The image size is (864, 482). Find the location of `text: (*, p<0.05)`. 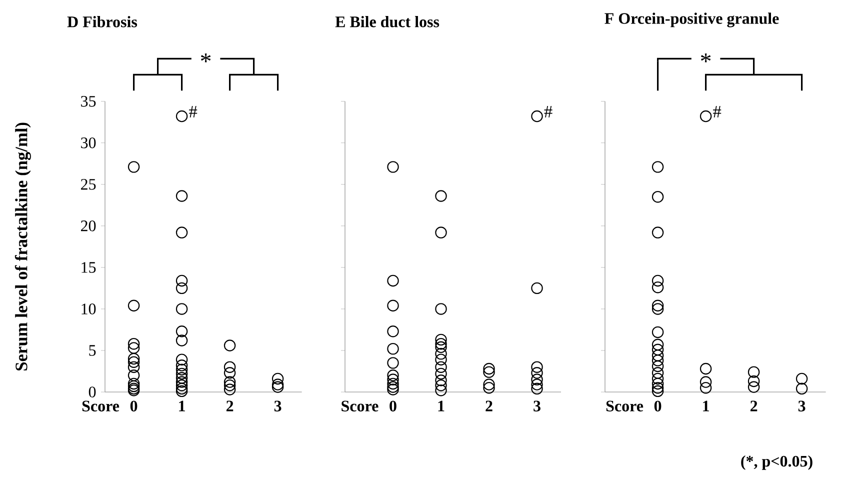

text: (*, p<0.05) is located at coordinates (776, 462).